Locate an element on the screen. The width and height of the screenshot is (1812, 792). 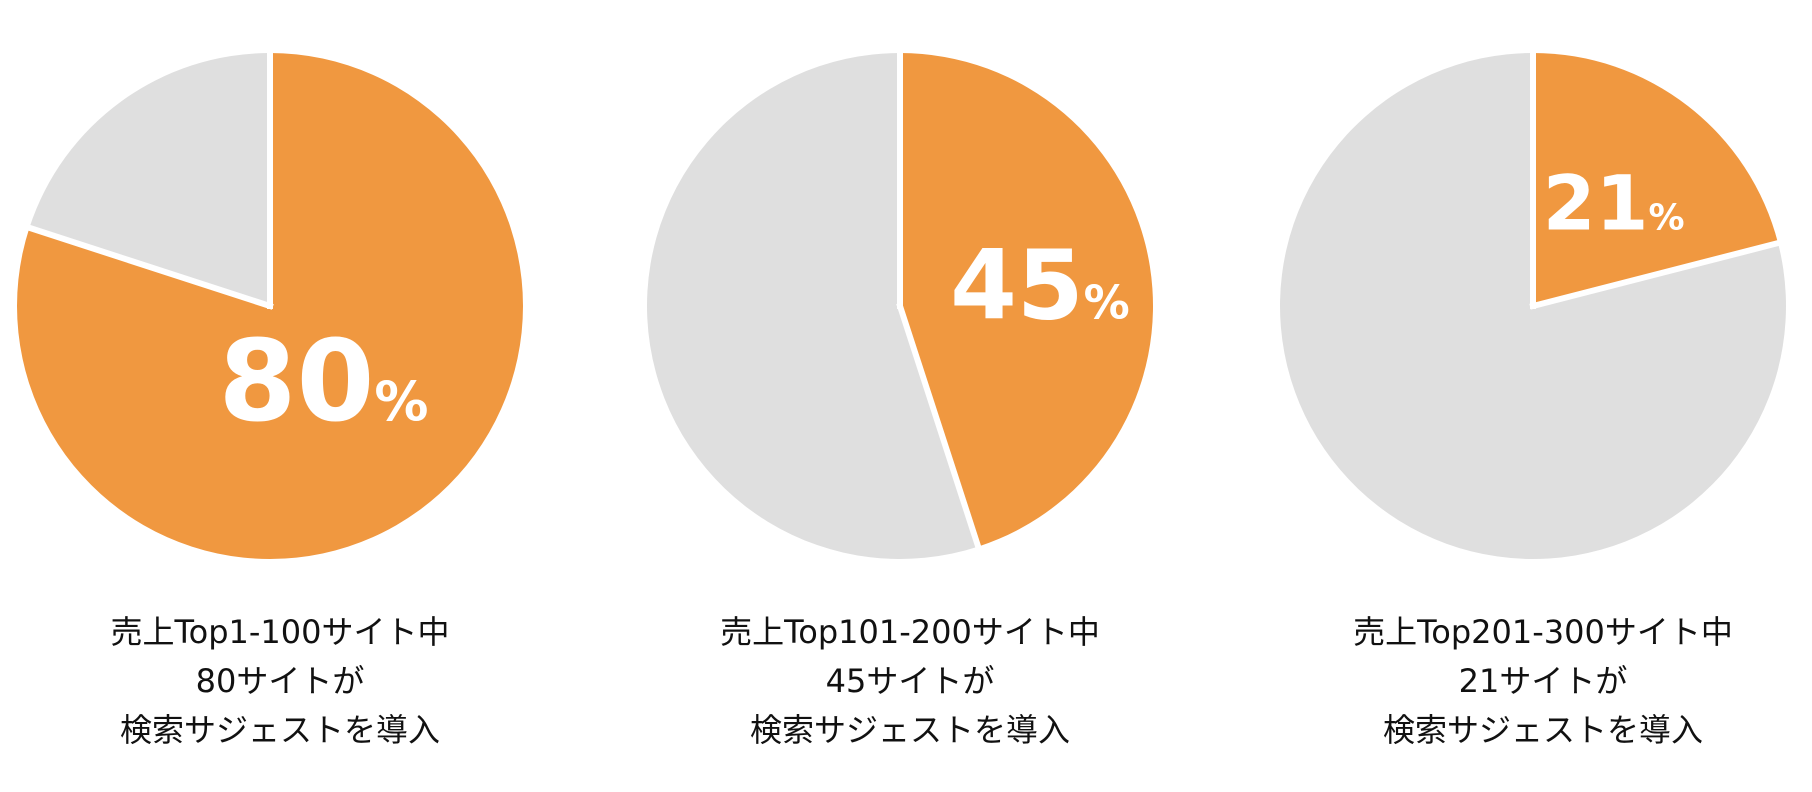
percent-label: 80% is located at coordinates (324, 382).